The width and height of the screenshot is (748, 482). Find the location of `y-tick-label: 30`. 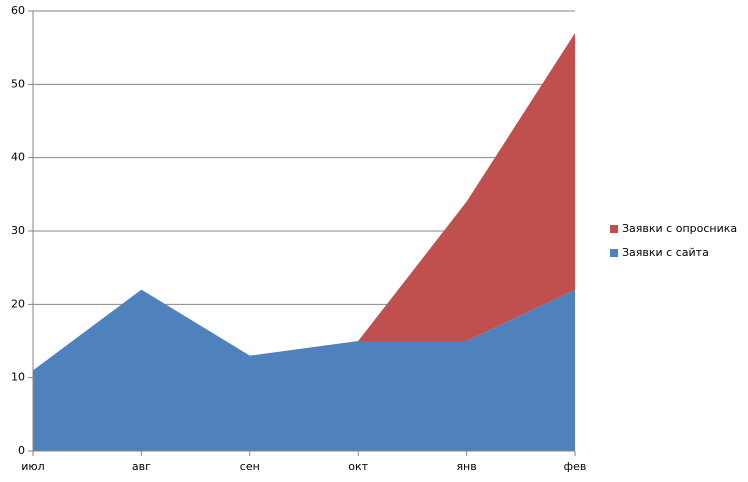

y-tick-label: 30 is located at coordinates (18, 230).